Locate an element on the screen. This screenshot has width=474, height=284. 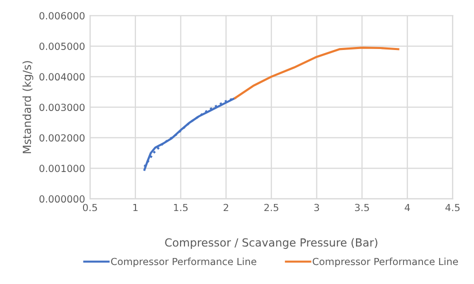
y-tick-label: 0.003000 is located at coordinates (62, 108).